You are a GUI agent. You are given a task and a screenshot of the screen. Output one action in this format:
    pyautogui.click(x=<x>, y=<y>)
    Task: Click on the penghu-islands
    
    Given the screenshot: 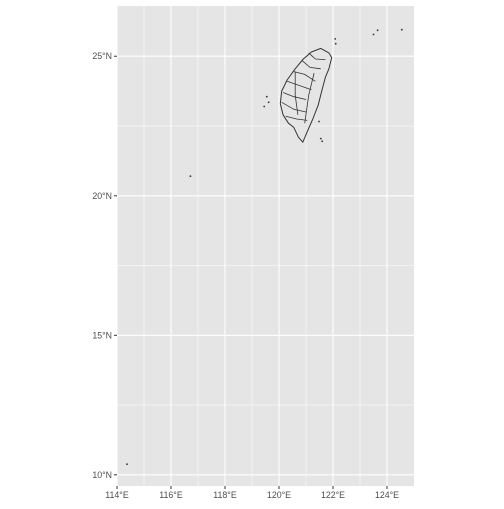 What is the action you would take?
    pyautogui.click(x=266, y=101)
    